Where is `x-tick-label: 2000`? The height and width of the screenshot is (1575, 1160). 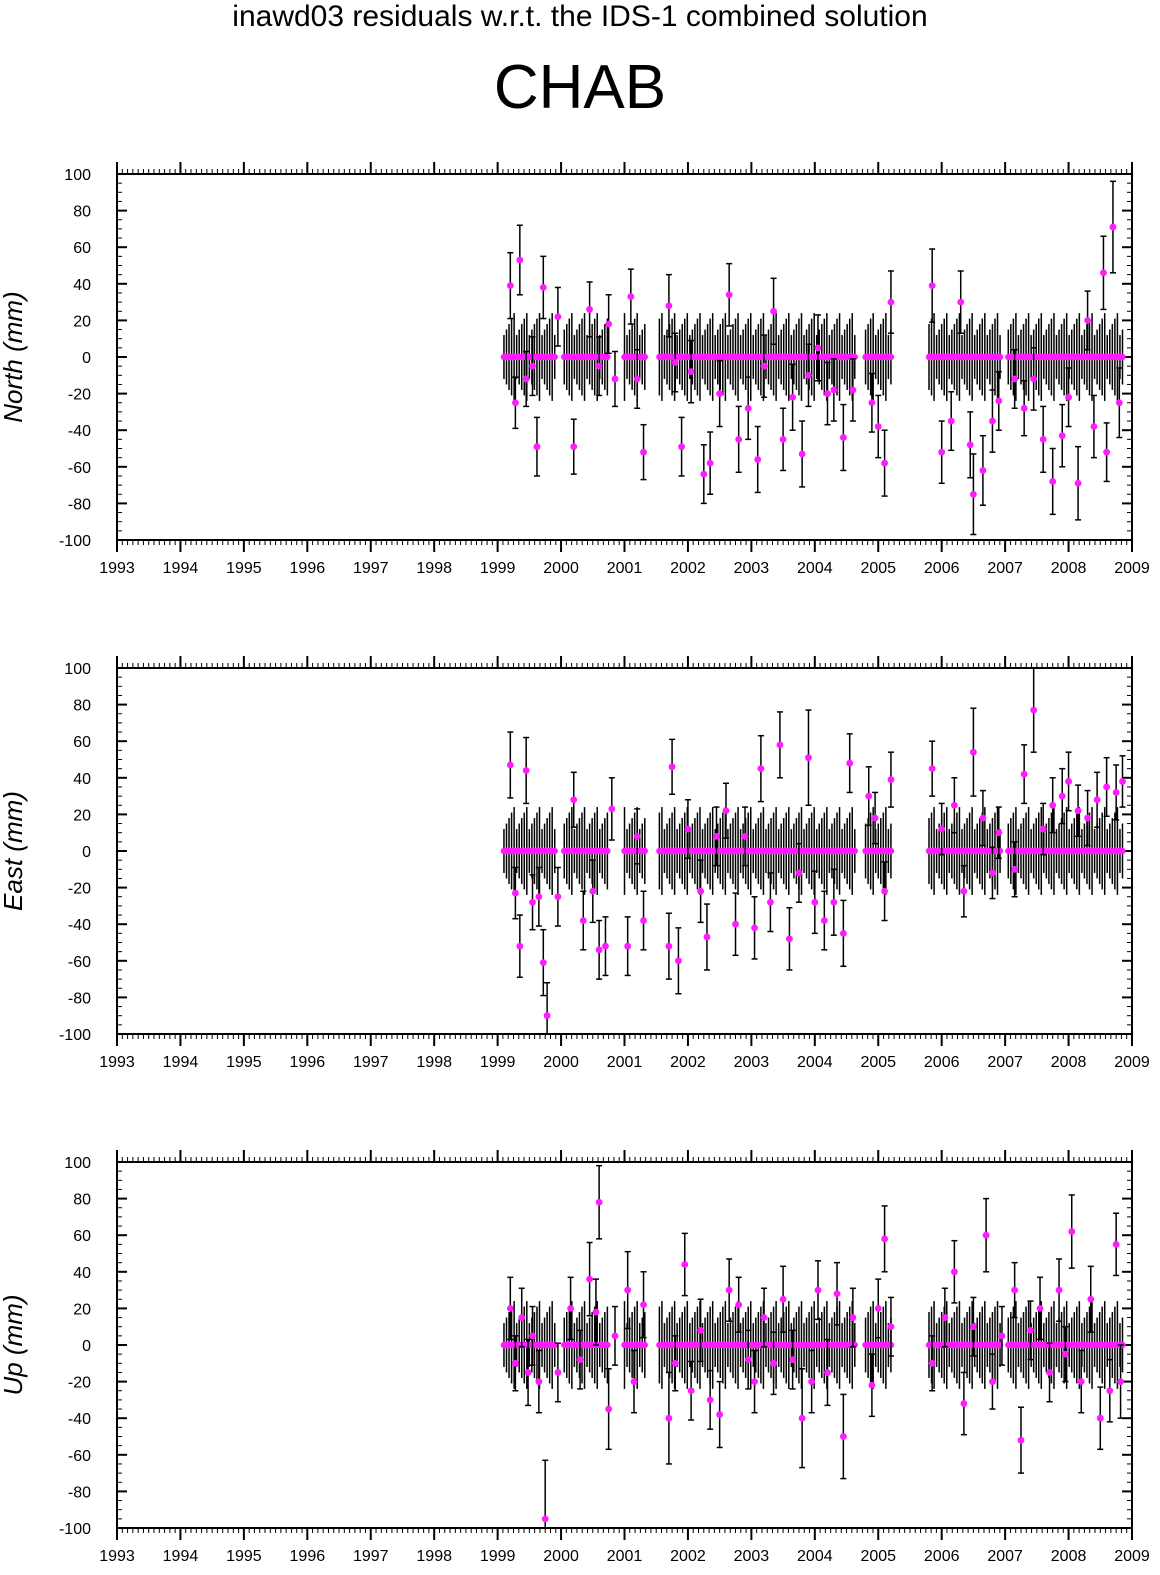 x-tick-label: 2000 is located at coordinates (561, 568).